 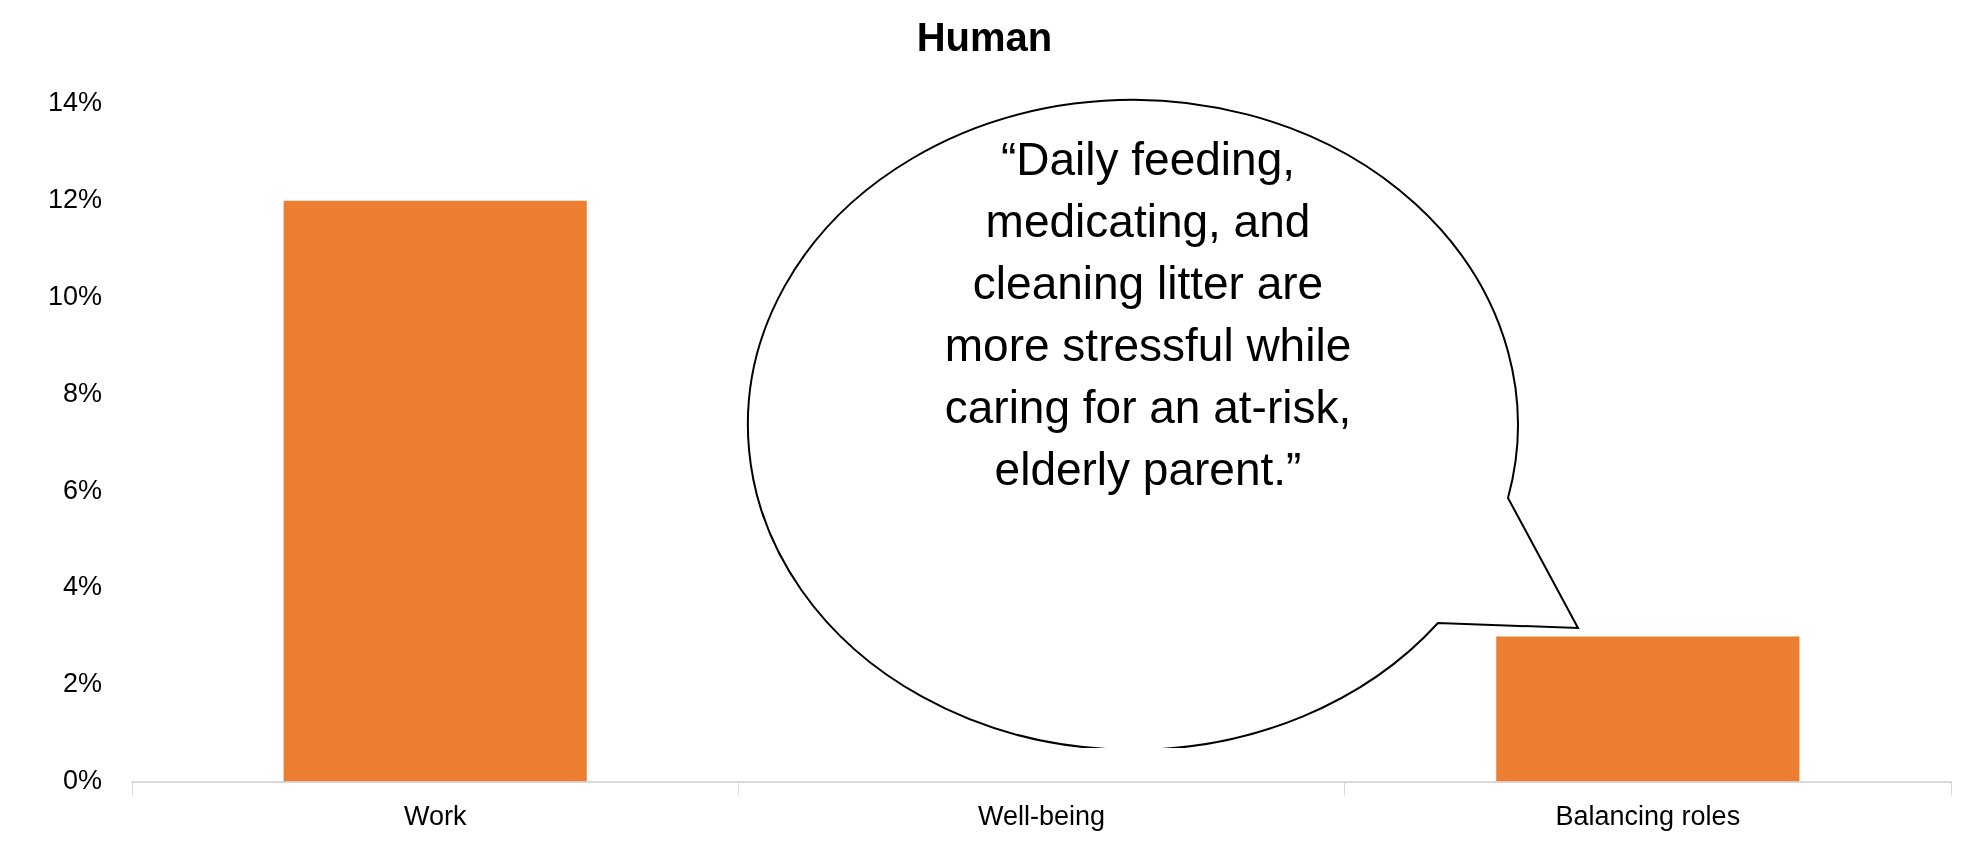 What do you see at coordinates (83, 780) in the screenshot?
I see `y-tick-label: 0%` at bounding box center [83, 780].